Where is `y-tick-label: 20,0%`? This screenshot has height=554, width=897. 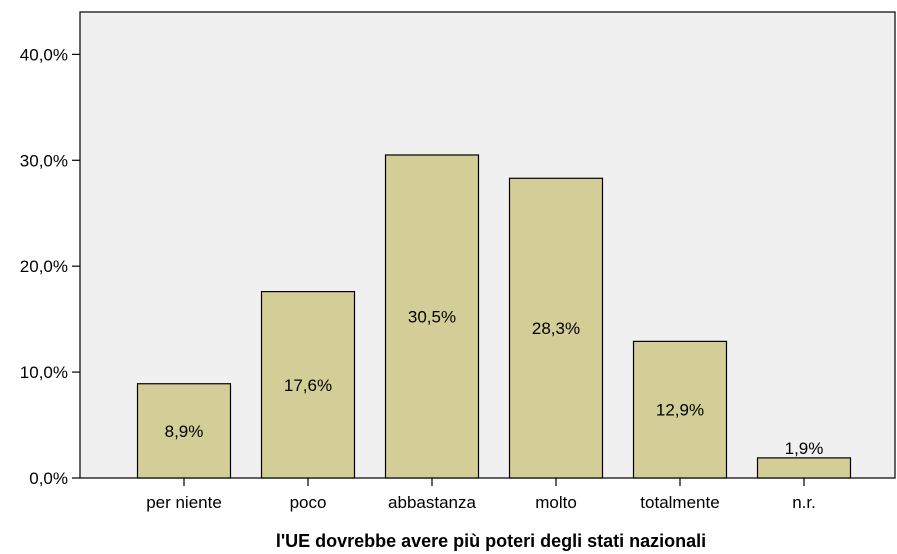
y-tick-label: 20,0% is located at coordinates (44, 266).